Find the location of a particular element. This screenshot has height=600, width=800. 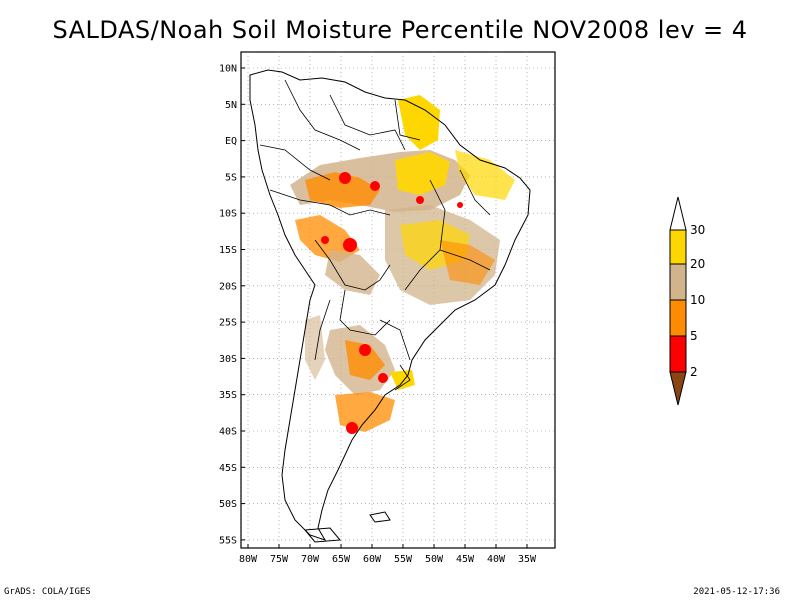

lat-tick-label: 15S is located at coordinates (228, 250).